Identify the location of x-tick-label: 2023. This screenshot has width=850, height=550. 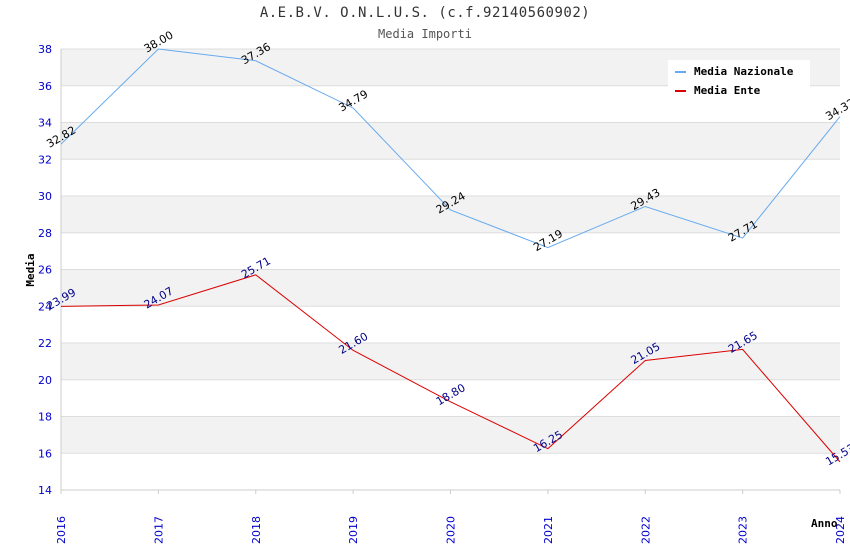
(743, 530).